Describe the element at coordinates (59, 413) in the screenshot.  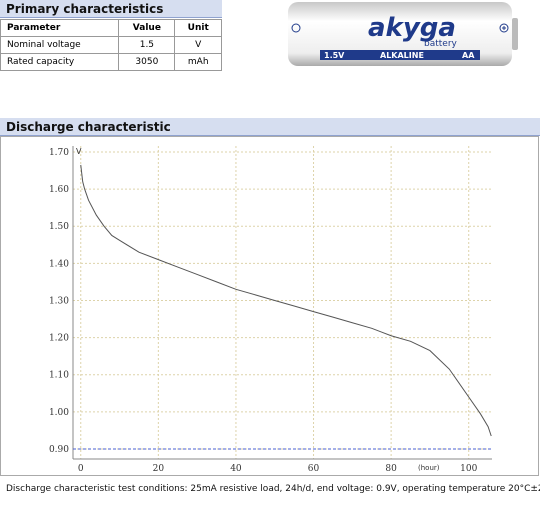
I see `y-tick-label: 1.00` at that location.